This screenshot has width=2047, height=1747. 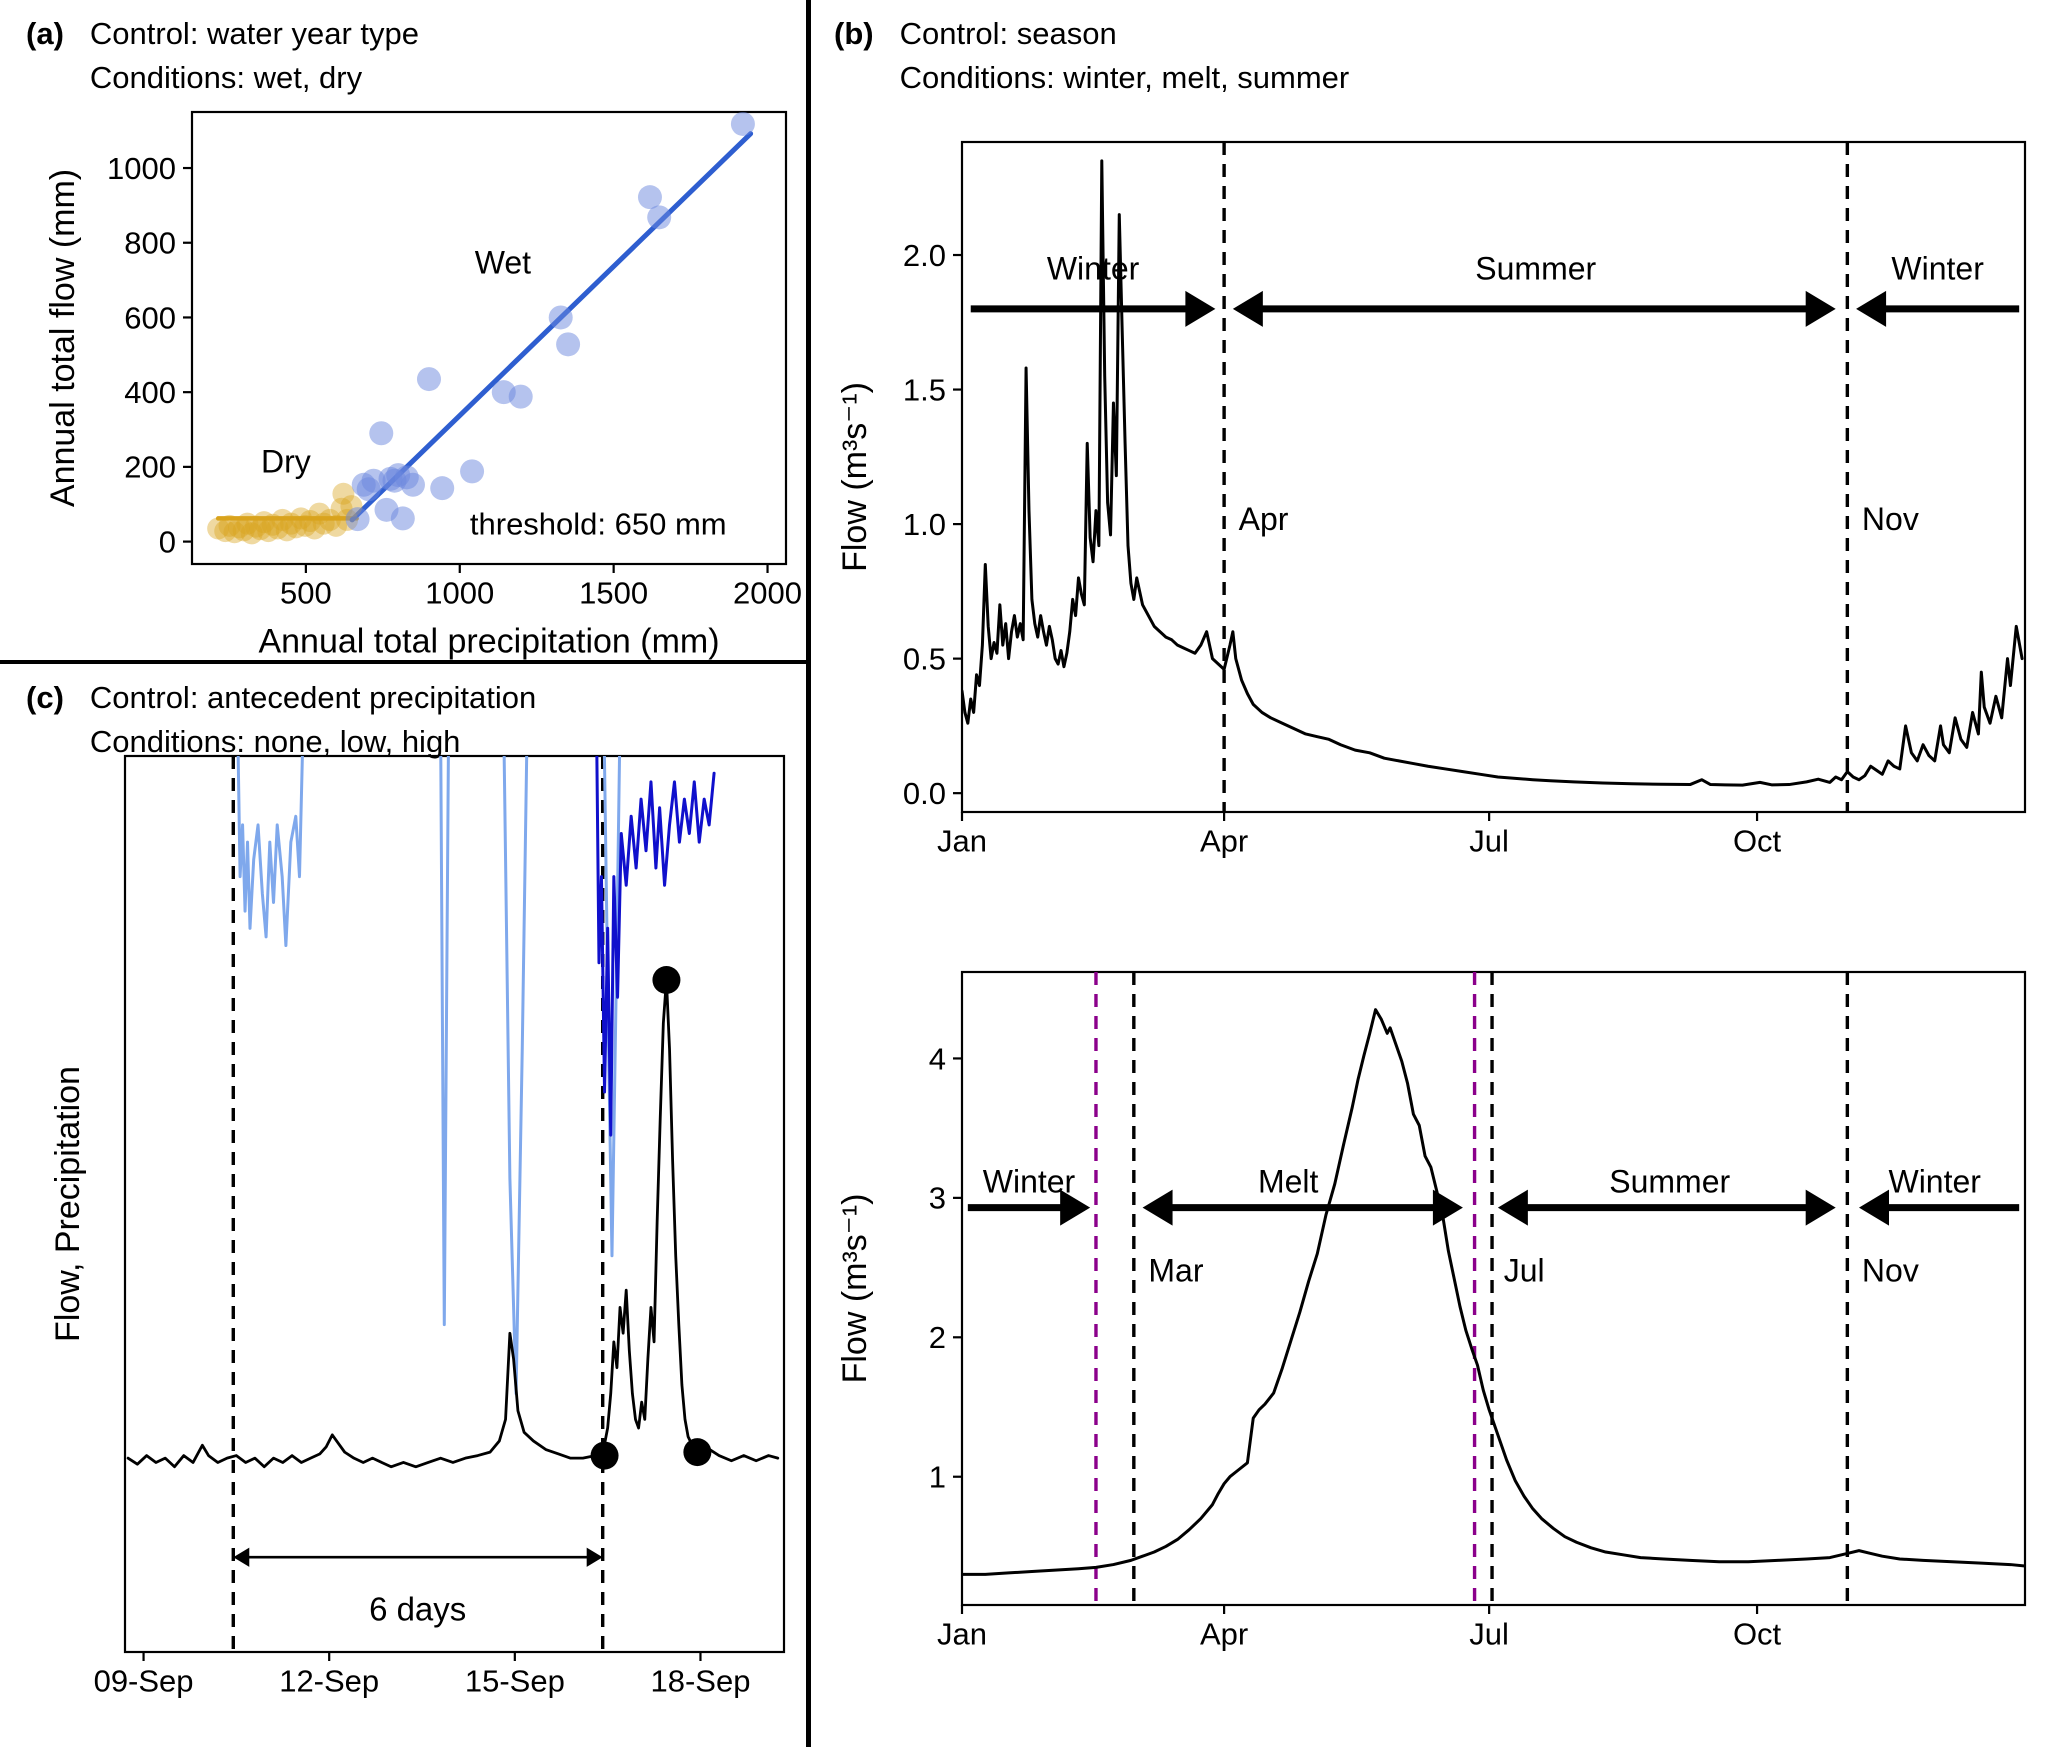 What do you see at coordinates (937, 1337) in the screenshot?
I see `svg-text: 2` at bounding box center [937, 1337].